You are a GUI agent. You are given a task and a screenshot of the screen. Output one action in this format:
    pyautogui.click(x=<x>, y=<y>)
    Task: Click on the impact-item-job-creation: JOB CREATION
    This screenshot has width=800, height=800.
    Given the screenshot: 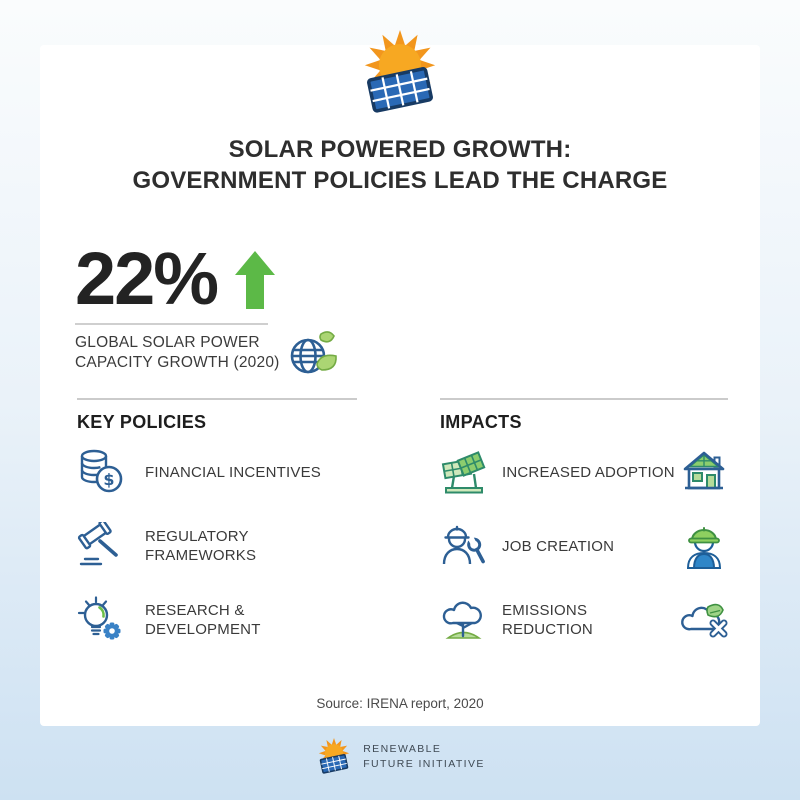 What is the action you would take?
    pyautogui.click(x=584, y=546)
    